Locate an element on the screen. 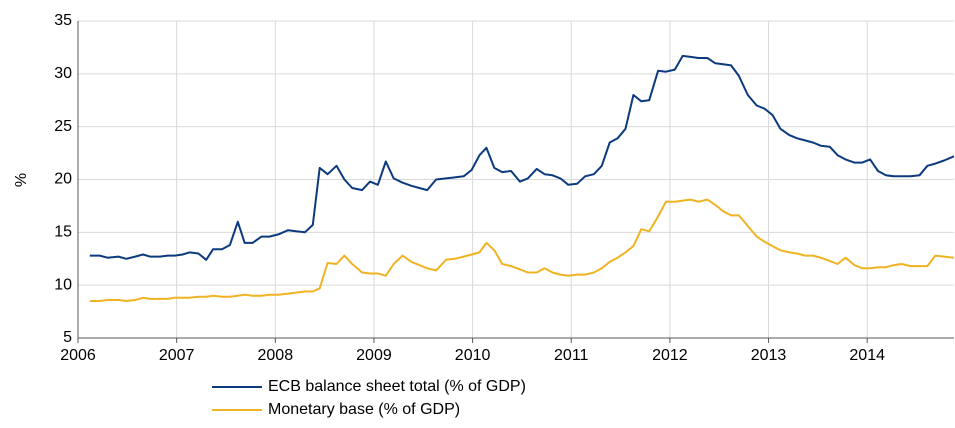 Image resolution: width=955 pixels, height=428 pixels. y-tick-label: 10 is located at coordinates (63, 284).